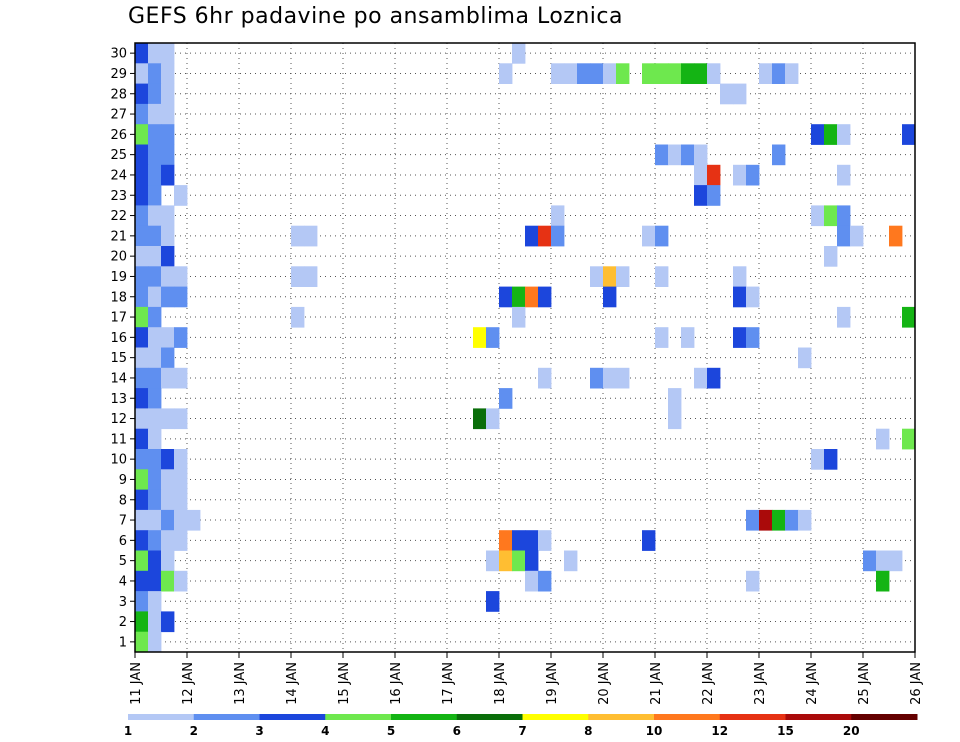  Describe the element at coordinates (118, 74) in the screenshot. I see `y-tick-label: 29` at that location.